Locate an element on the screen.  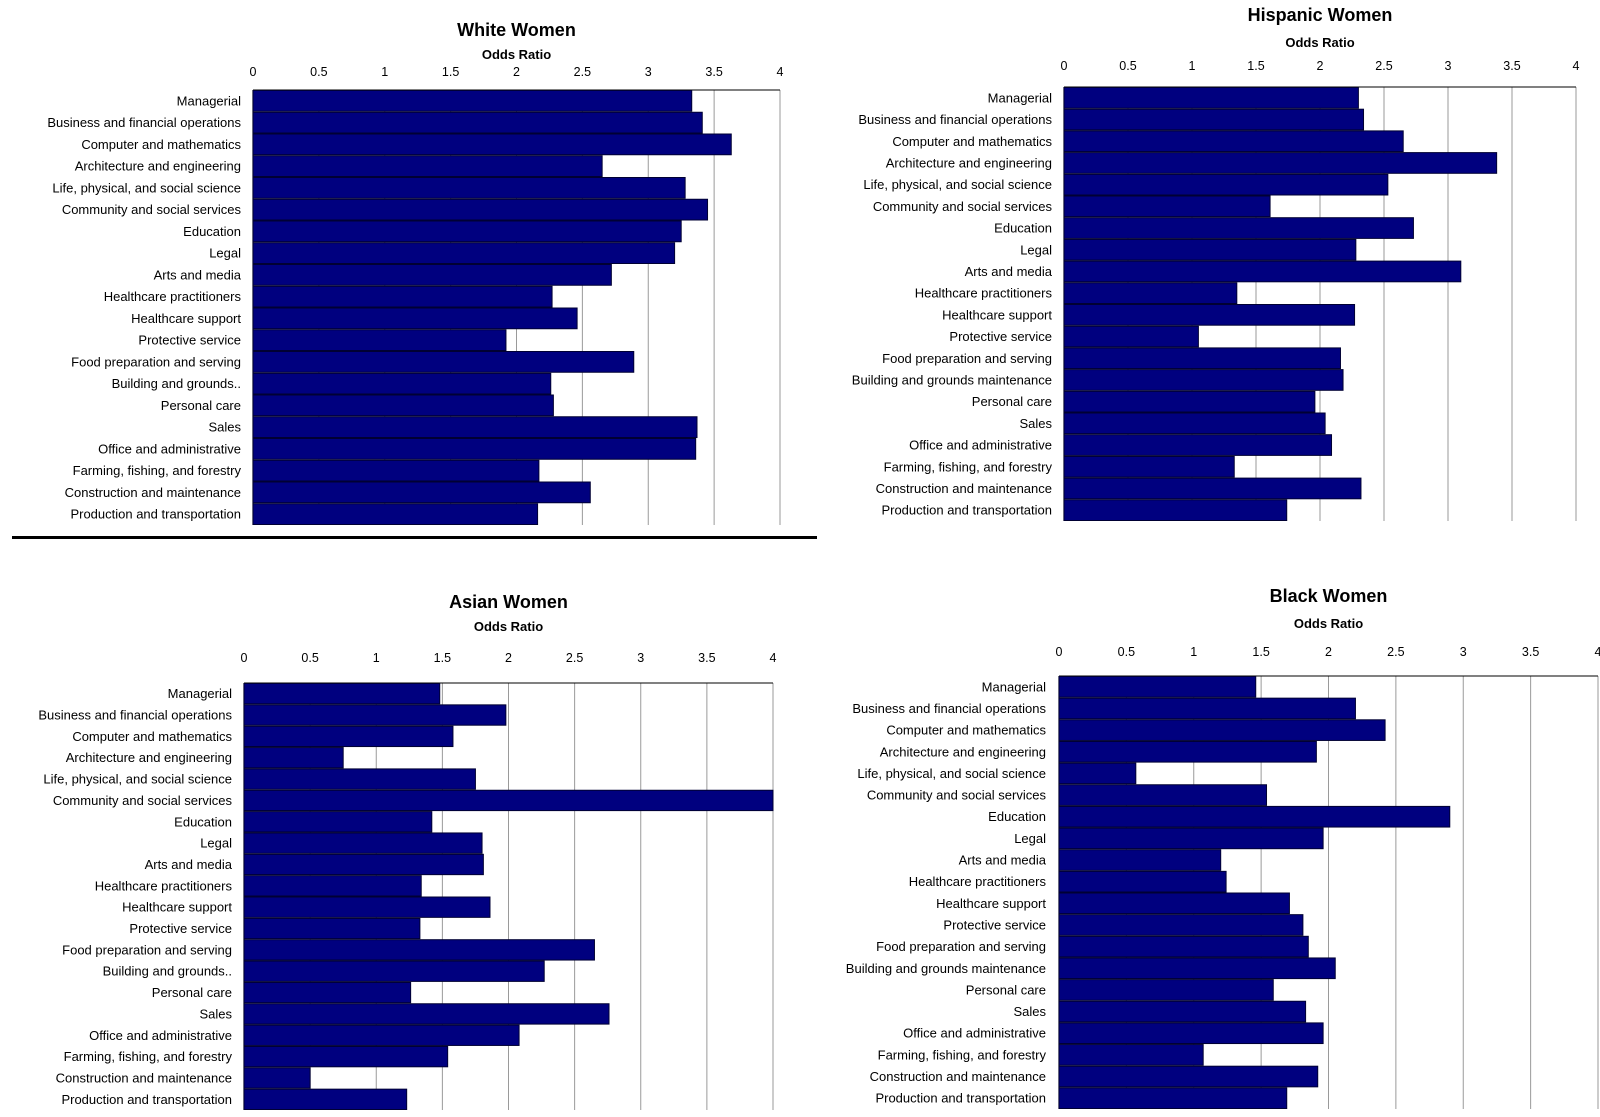
bar-computer-and-mathematics is located at coordinates (492, 144).